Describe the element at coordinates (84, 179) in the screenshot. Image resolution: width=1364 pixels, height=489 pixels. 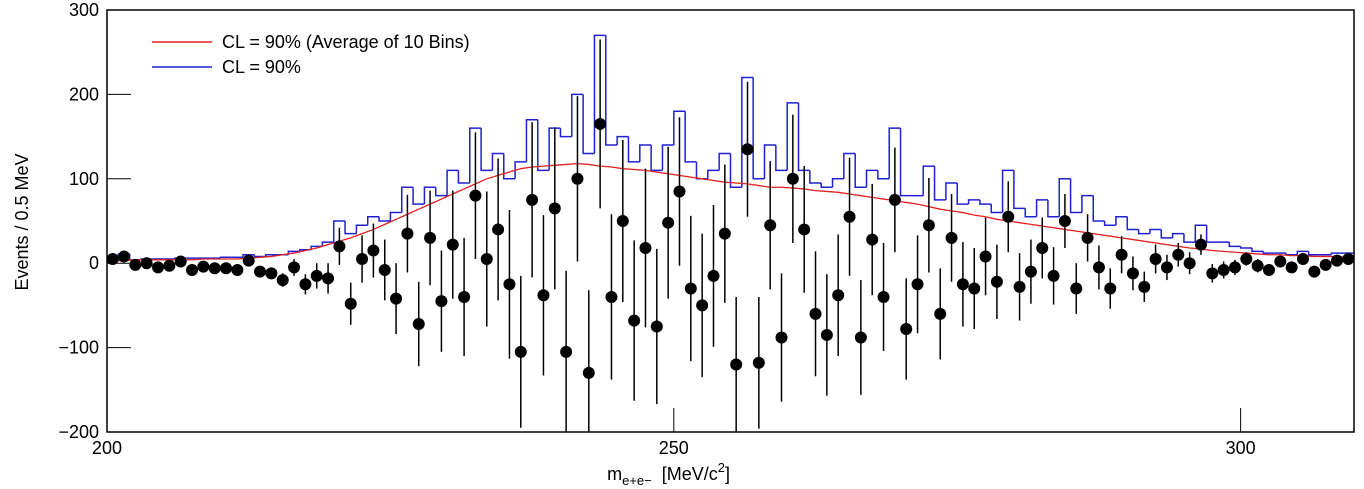
I see `y-tick-label: 100` at that location.